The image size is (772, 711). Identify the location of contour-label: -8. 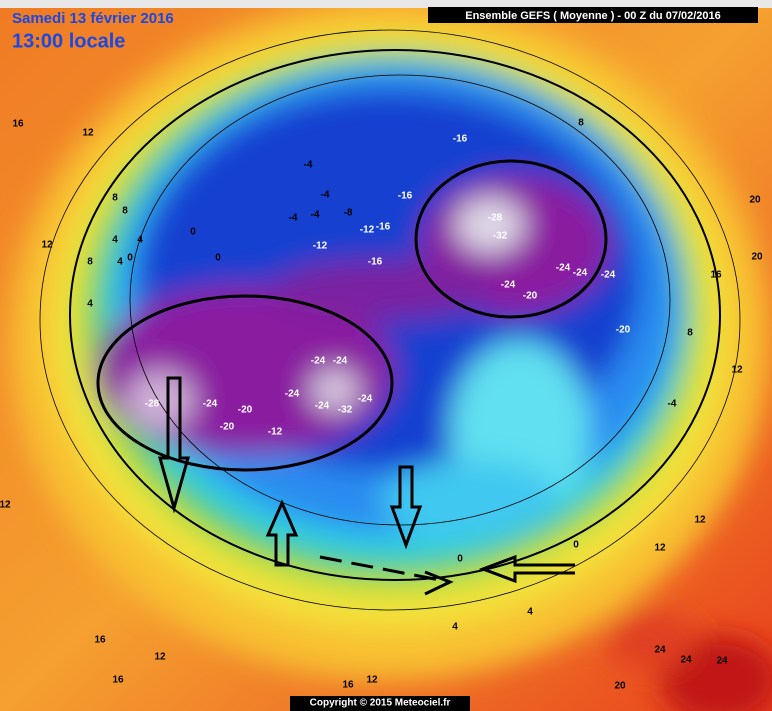
(348, 213).